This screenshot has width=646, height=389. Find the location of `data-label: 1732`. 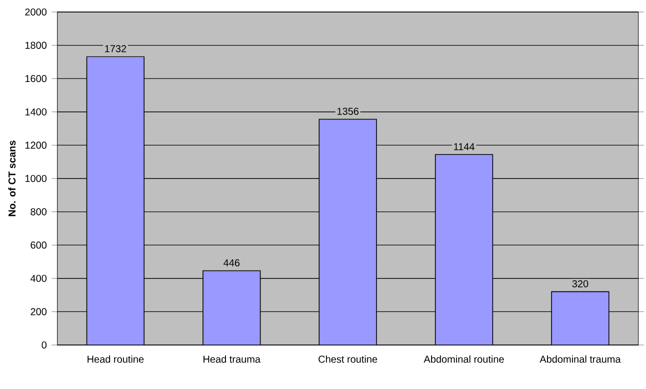

data-label: 1732 is located at coordinates (115, 48).